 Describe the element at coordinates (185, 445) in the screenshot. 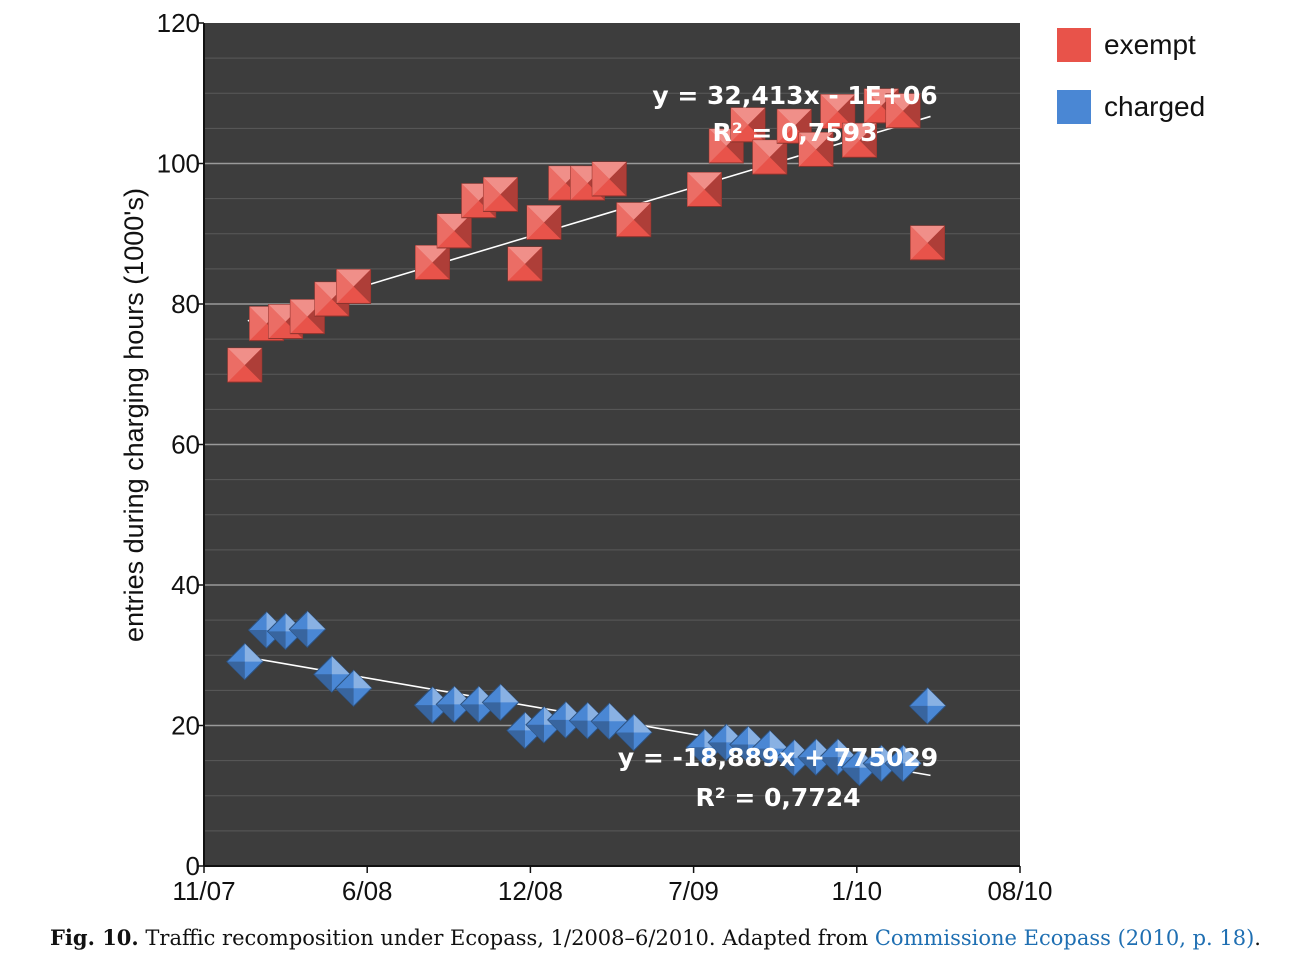

I see `y-tick-label: 60` at that location.